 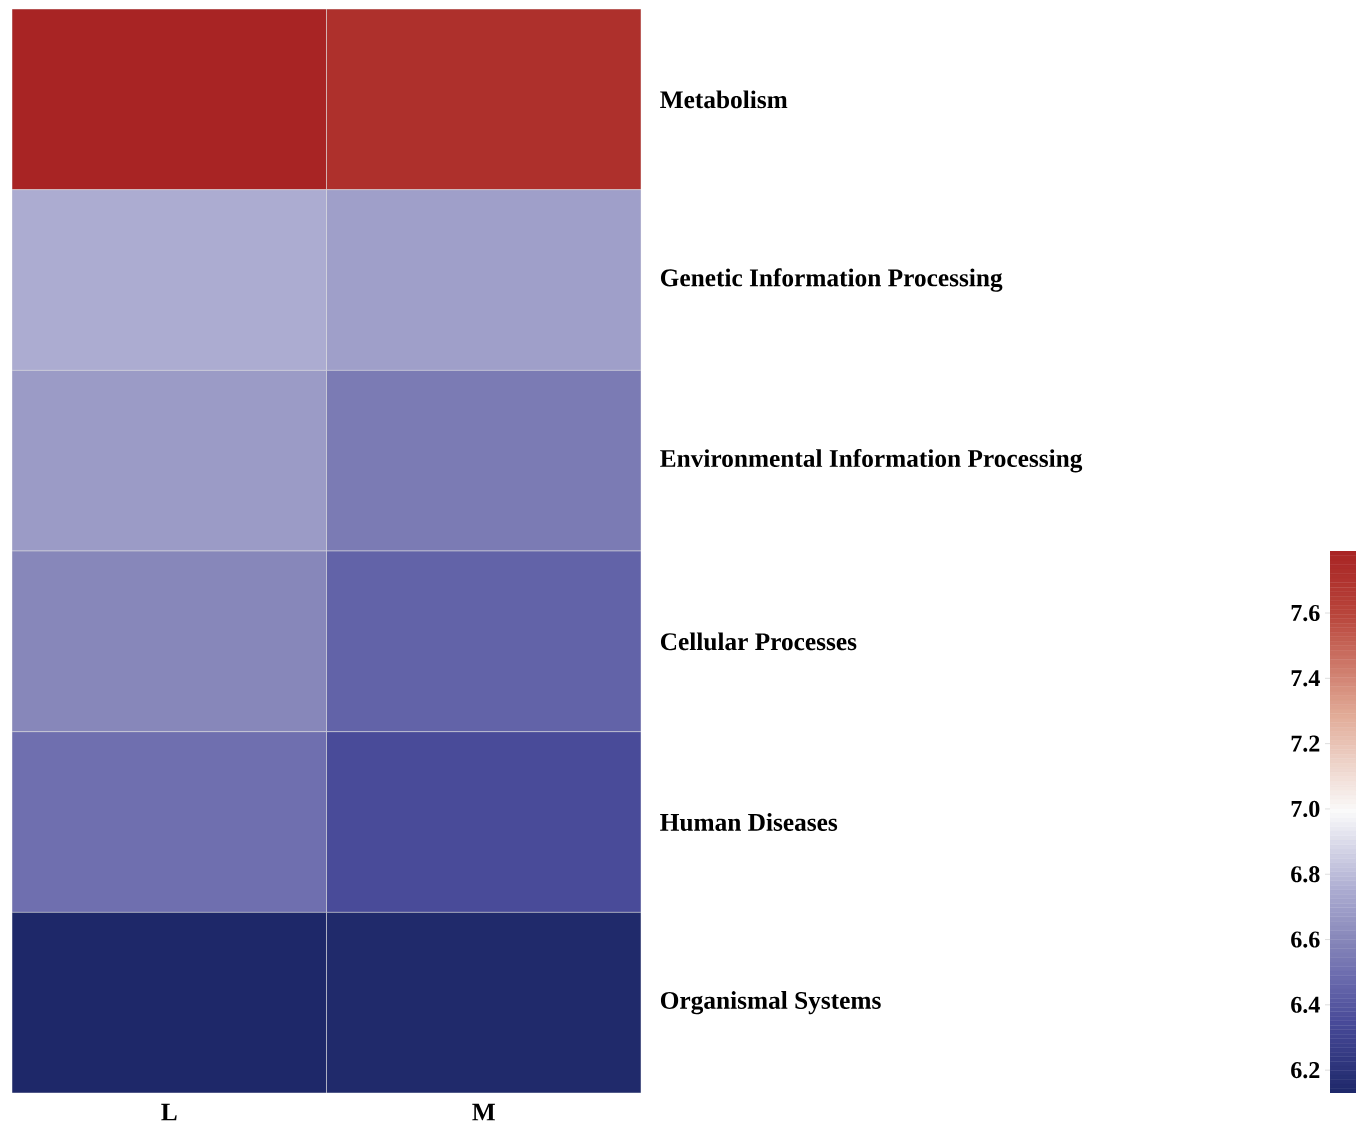 What do you see at coordinates (871, 460) in the screenshot?
I see `y-tick-label: Environmental Information Processing` at bounding box center [871, 460].